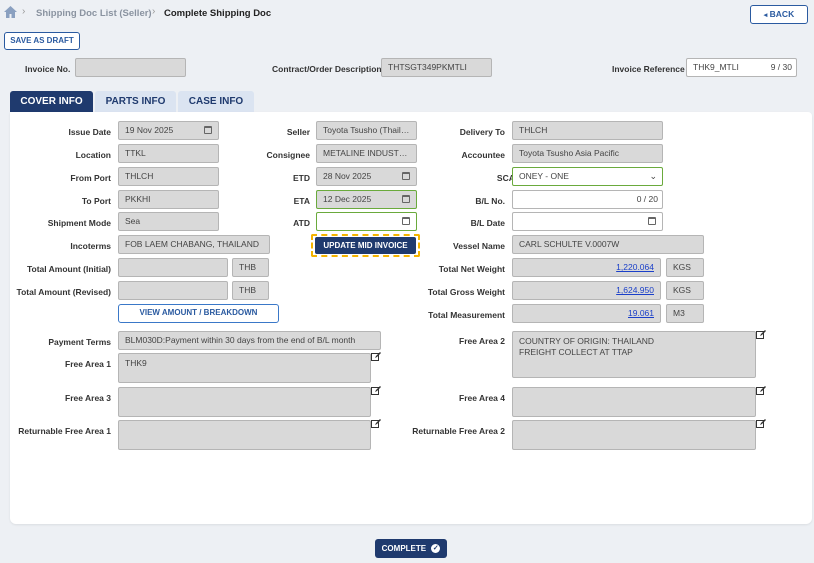 Image resolution: width=814 pixels, height=563 pixels. I want to click on scac-select: ONEY - ONE ⌄, so click(587, 176).